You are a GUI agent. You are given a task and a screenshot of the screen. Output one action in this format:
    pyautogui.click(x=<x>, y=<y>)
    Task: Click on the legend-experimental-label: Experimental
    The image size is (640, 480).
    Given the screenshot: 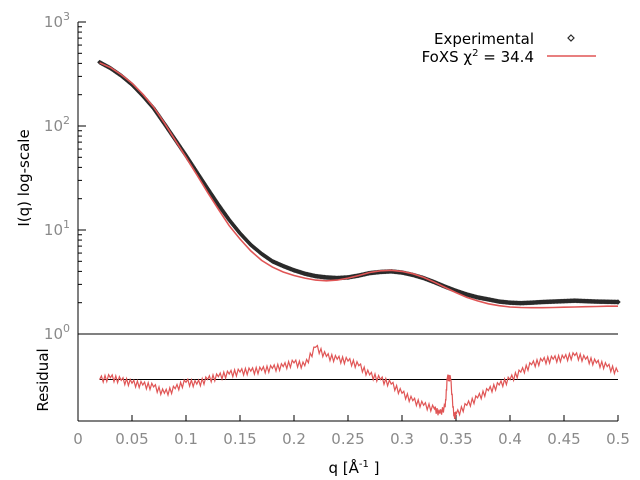 What is the action you would take?
    pyautogui.click(x=484, y=39)
    